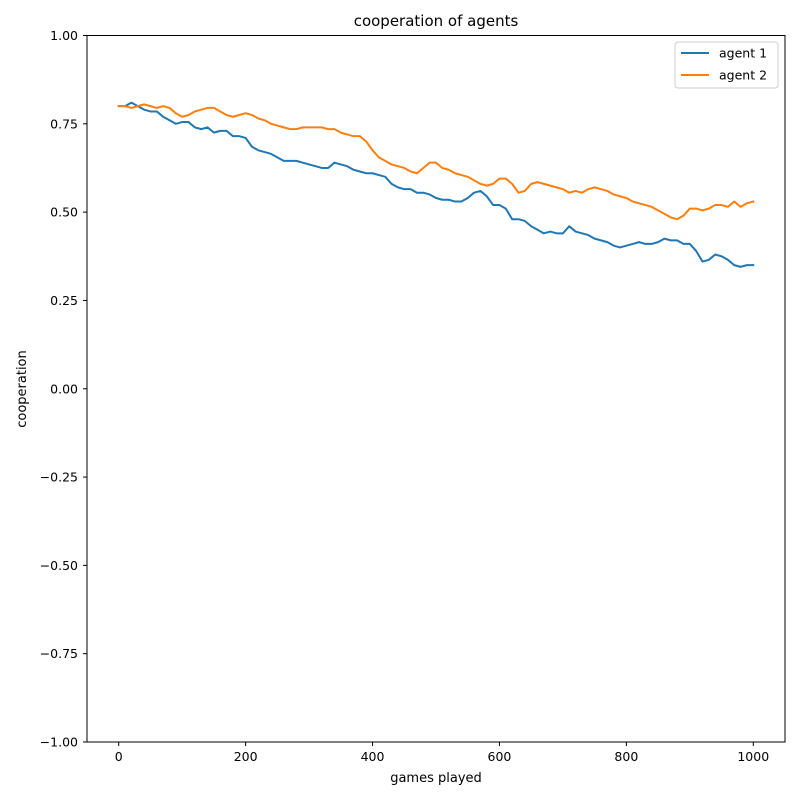 This screenshot has width=800, height=800. I want to click on y-tick-label: 0.25, so click(64, 300).